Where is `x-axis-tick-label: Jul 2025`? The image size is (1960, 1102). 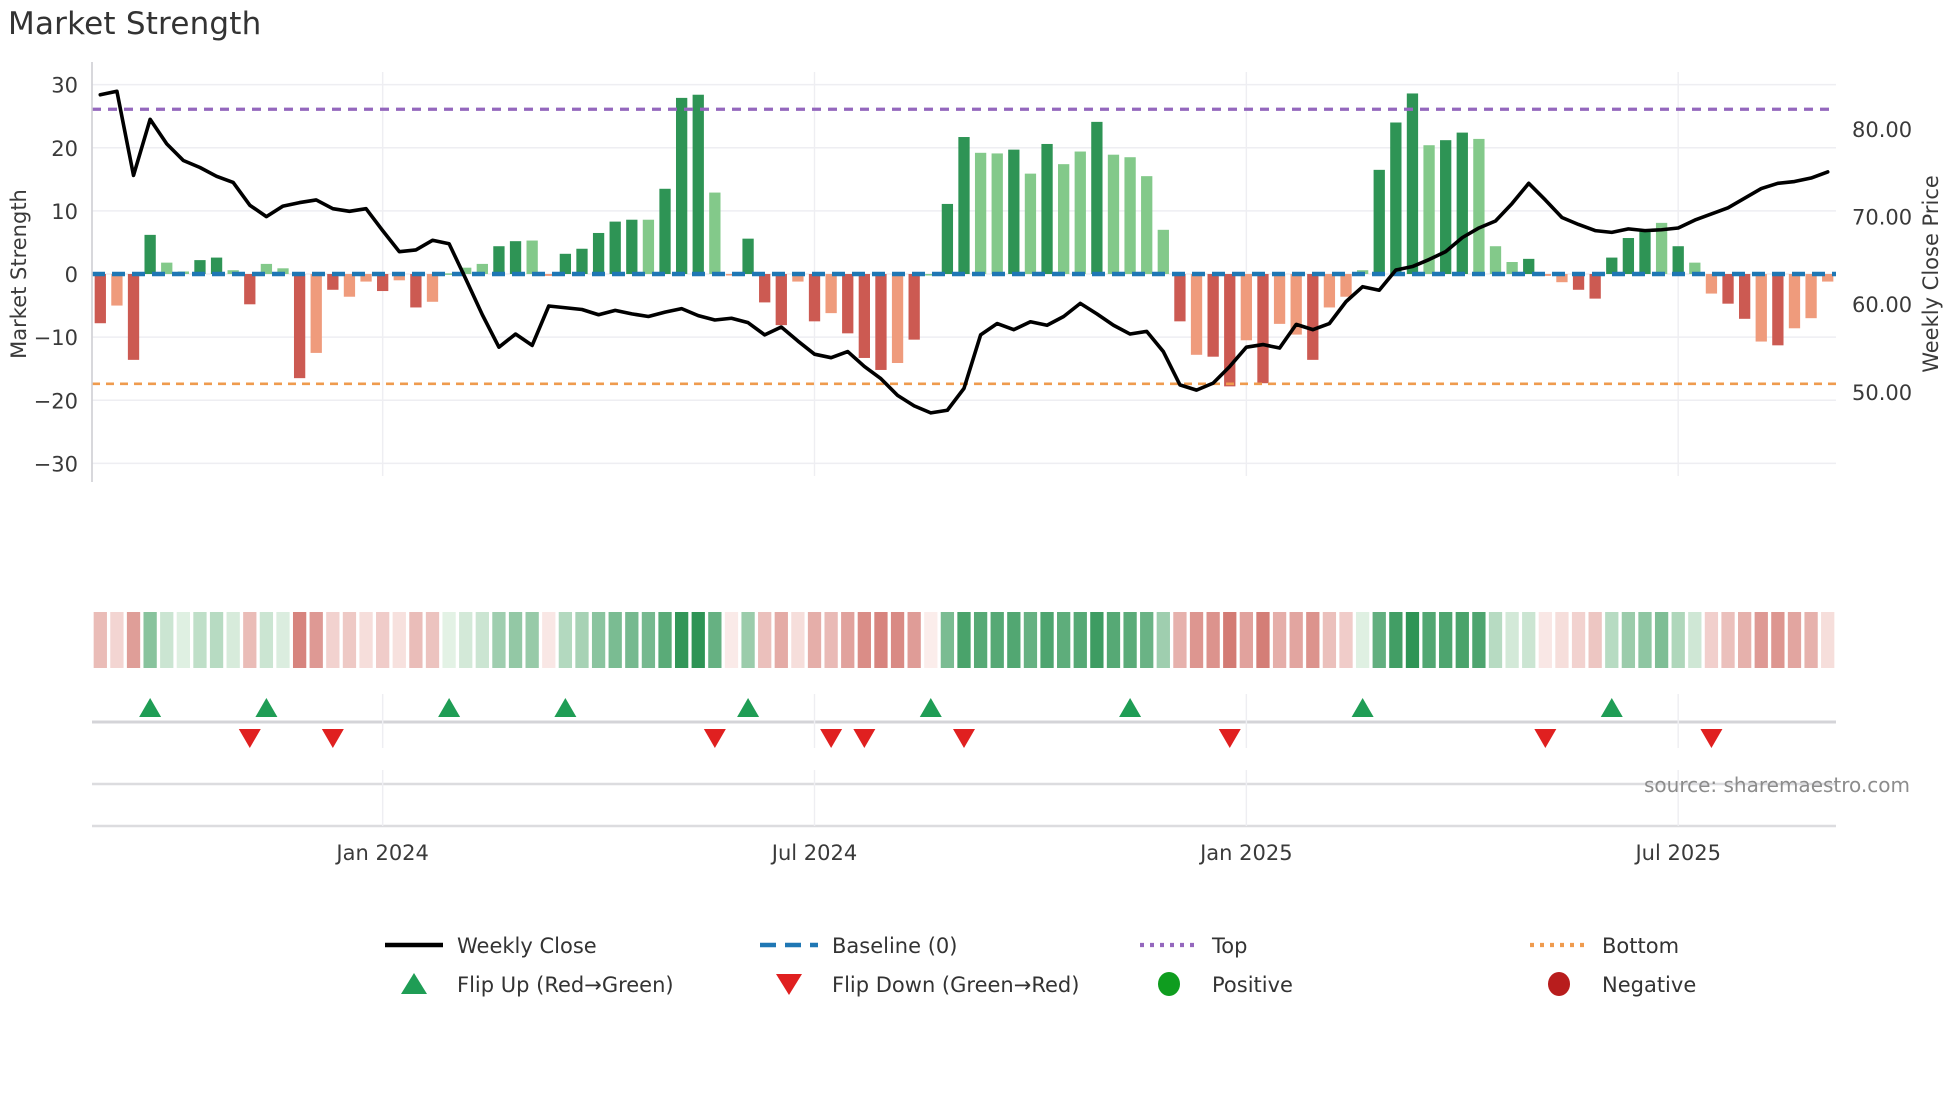 x-axis-tick-label: Jul 2025 is located at coordinates (1676, 853).